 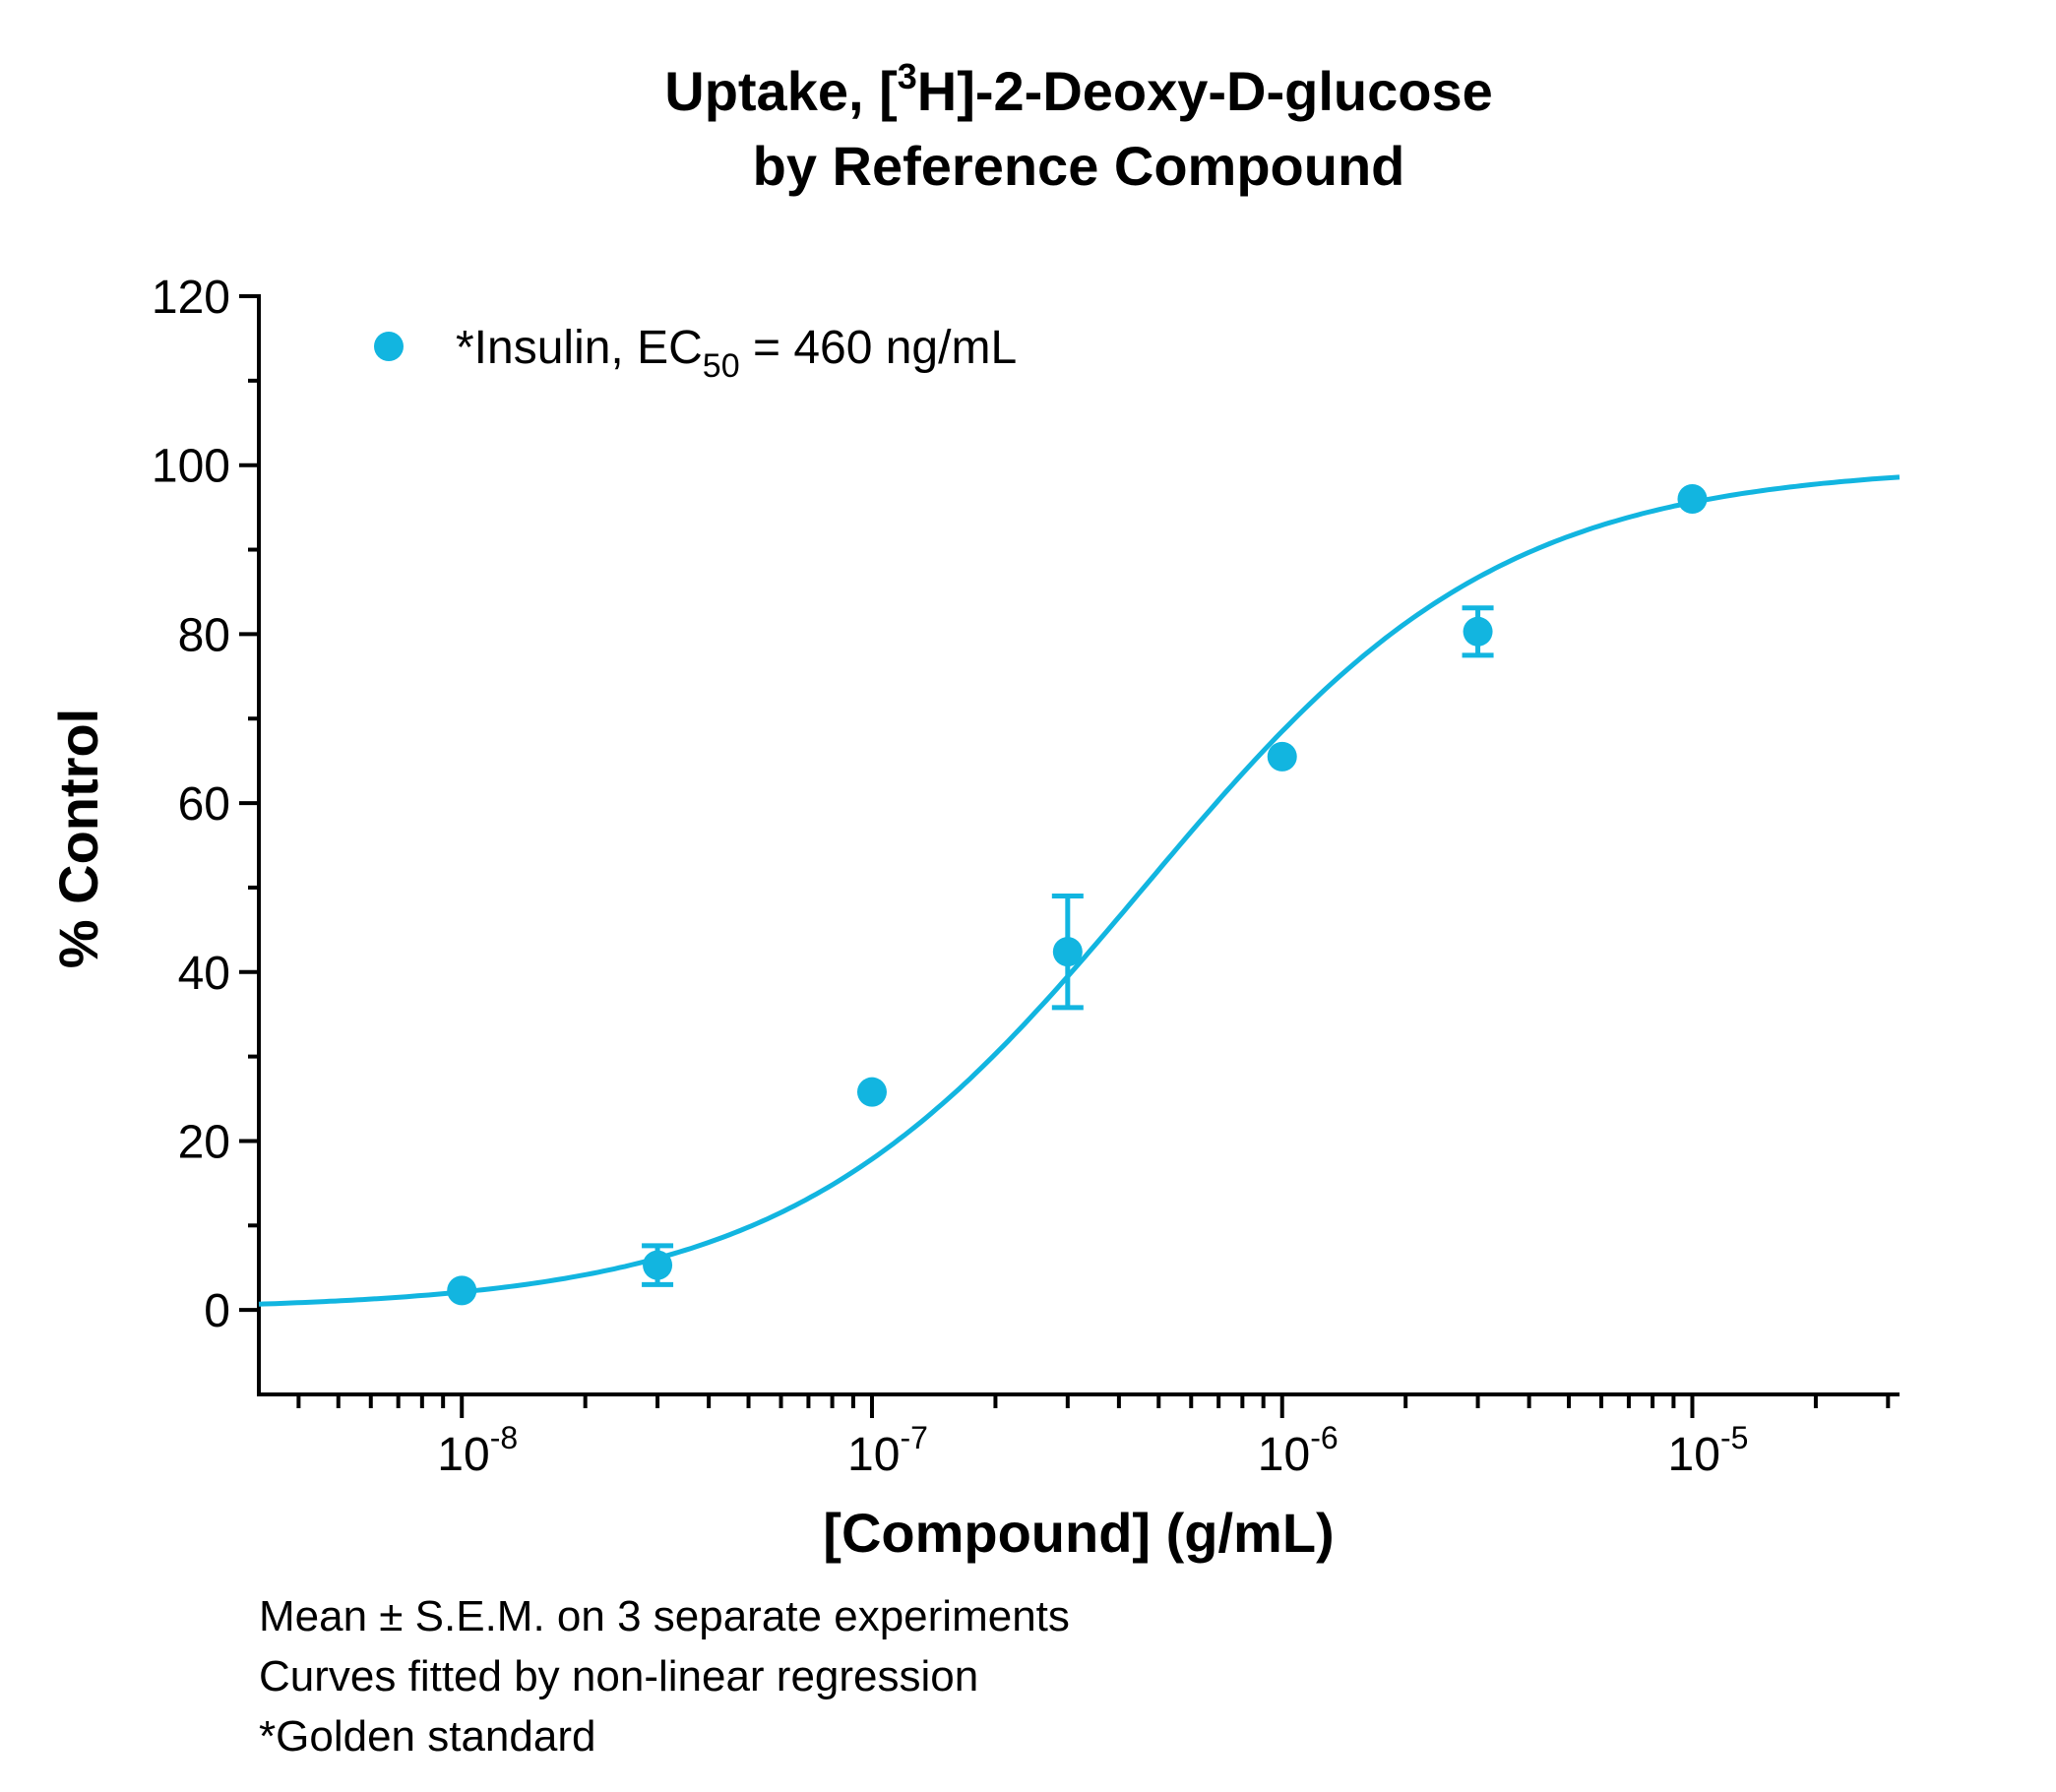 What do you see at coordinates (1324, 1437) in the screenshot?
I see `x-tick-label-exponent: -6` at bounding box center [1324, 1437].